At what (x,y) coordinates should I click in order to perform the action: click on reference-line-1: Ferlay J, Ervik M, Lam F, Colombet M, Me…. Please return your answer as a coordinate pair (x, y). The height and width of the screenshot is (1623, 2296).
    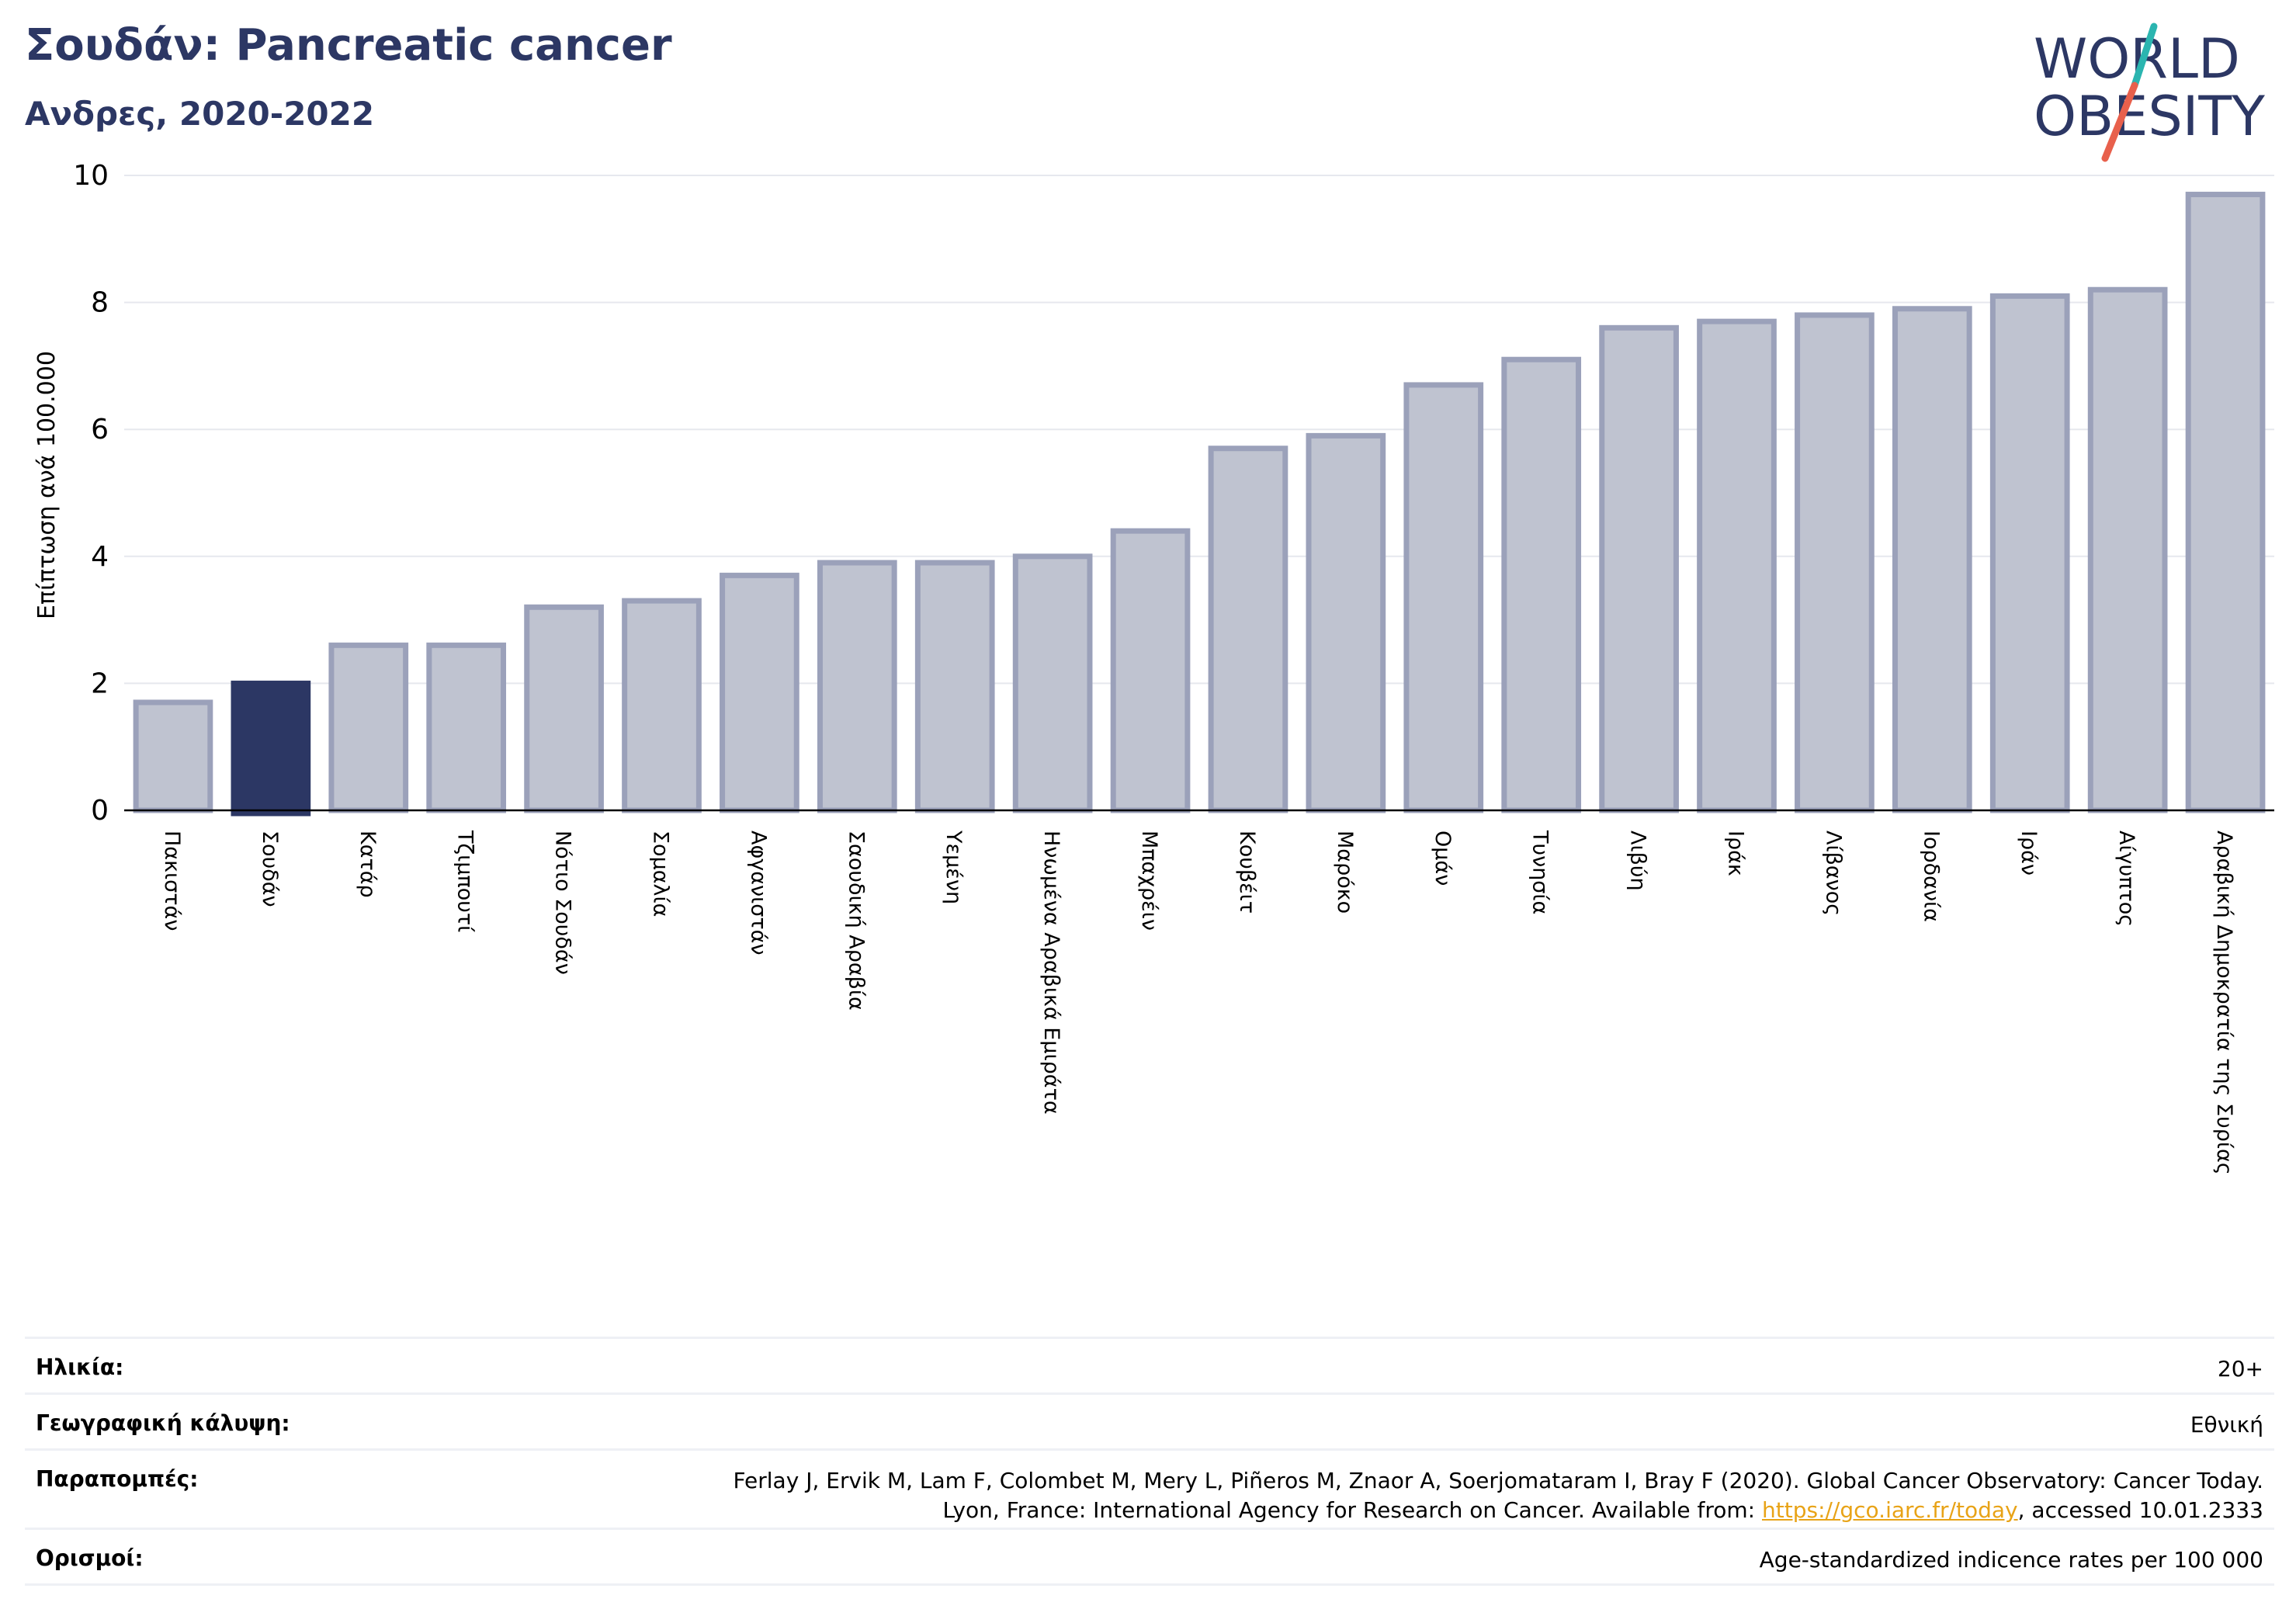
    Looking at the image, I should click on (1498, 1480).